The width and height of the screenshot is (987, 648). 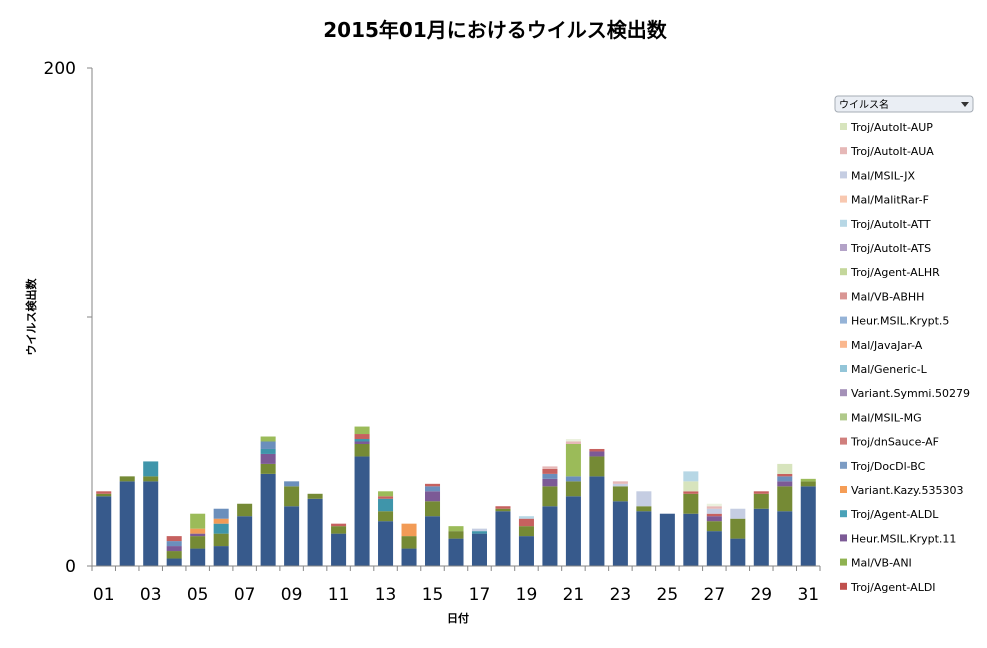 I want to click on legend-item: Troj/AutoIt-ATS, so click(x=885, y=248).